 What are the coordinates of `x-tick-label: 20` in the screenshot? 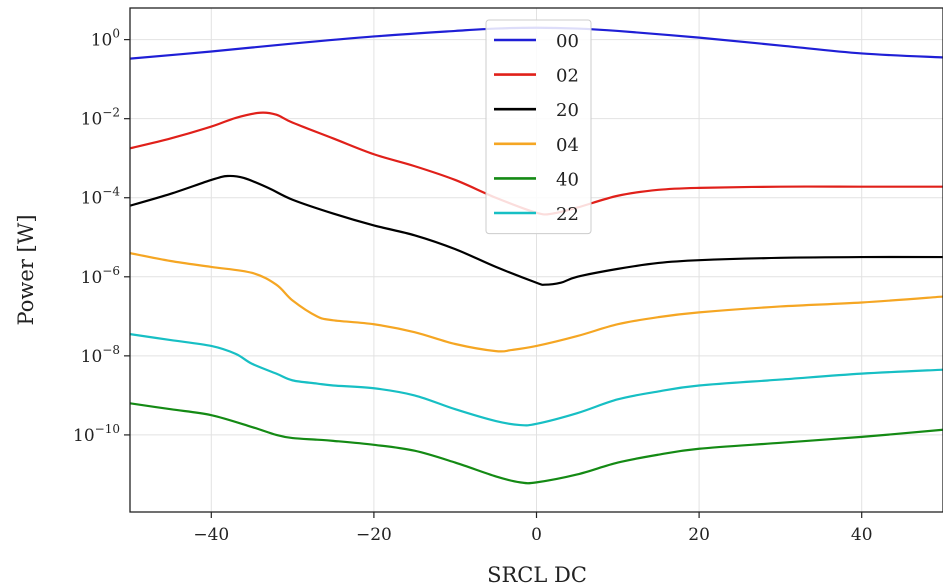 It's located at (699, 535).